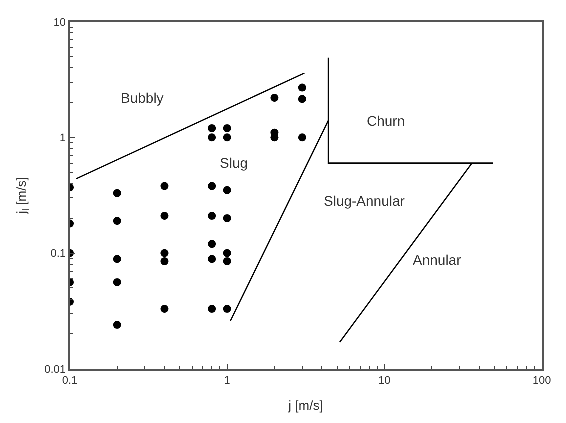 The image size is (566, 423). Describe the element at coordinates (142, 98) in the screenshot. I see `annotation: Bubbly` at that location.